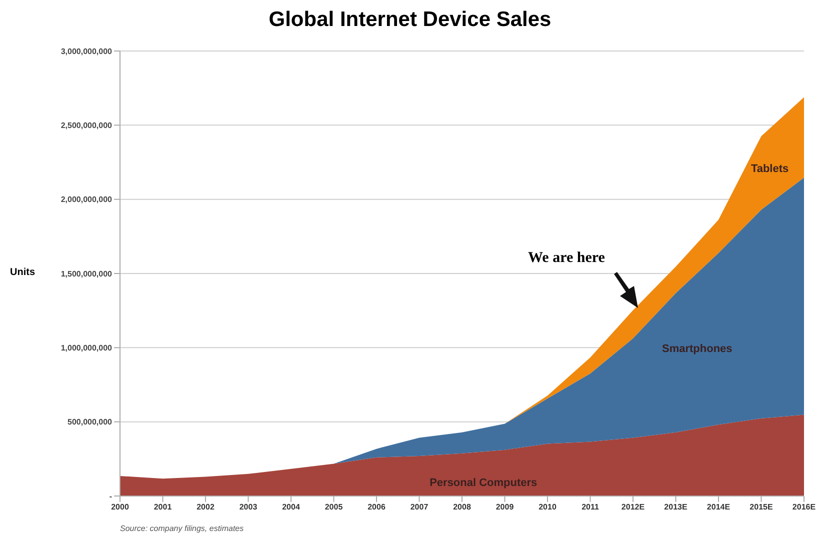 The image size is (820, 538). I want to click on y-tick-label: 500,000,000, so click(90, 422).